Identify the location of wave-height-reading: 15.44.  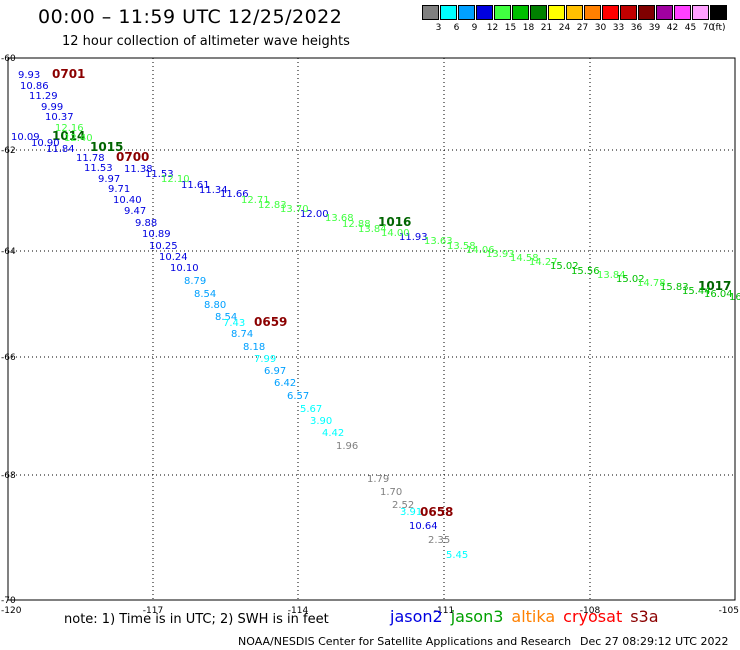
(696, 291).